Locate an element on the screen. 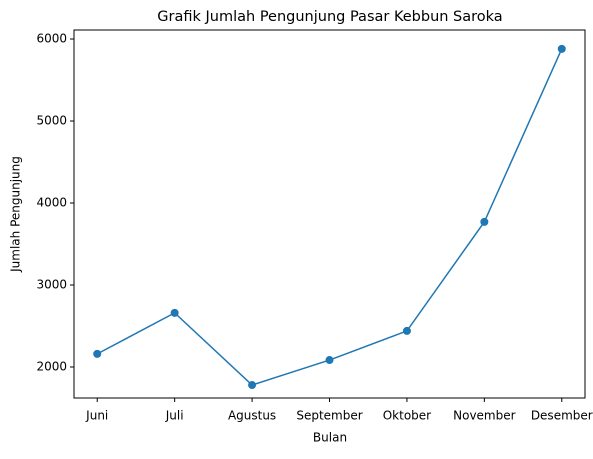 The width and height of the screenshot is (593, 459). x-tick-label: Desember is located at coordinates (562, 416).